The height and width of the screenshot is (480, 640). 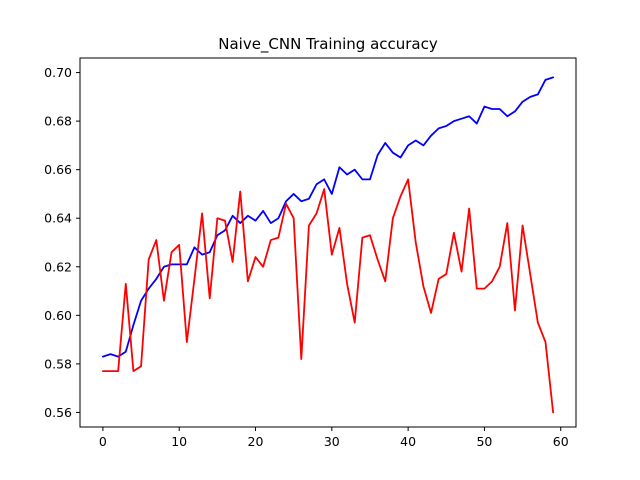 What do you see at coordinates (62, 242) in the screenshot?
I see `y-axis: 0.56 0.58 0.60 0.62 0.64 0.66 0.68 0.70` at bounding box center [62, 242].